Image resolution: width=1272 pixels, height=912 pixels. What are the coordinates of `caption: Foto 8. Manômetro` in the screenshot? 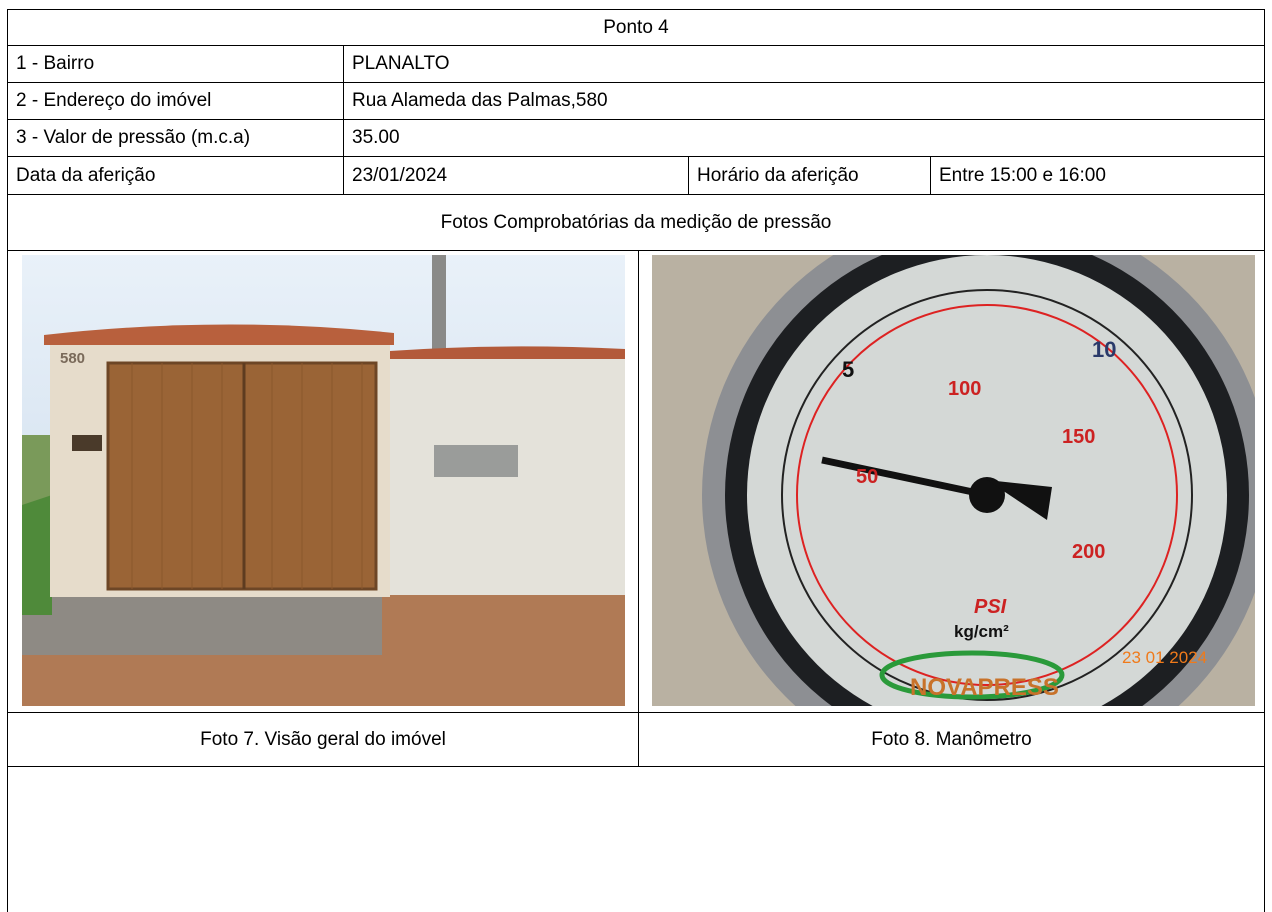 It's located at (951, 739).